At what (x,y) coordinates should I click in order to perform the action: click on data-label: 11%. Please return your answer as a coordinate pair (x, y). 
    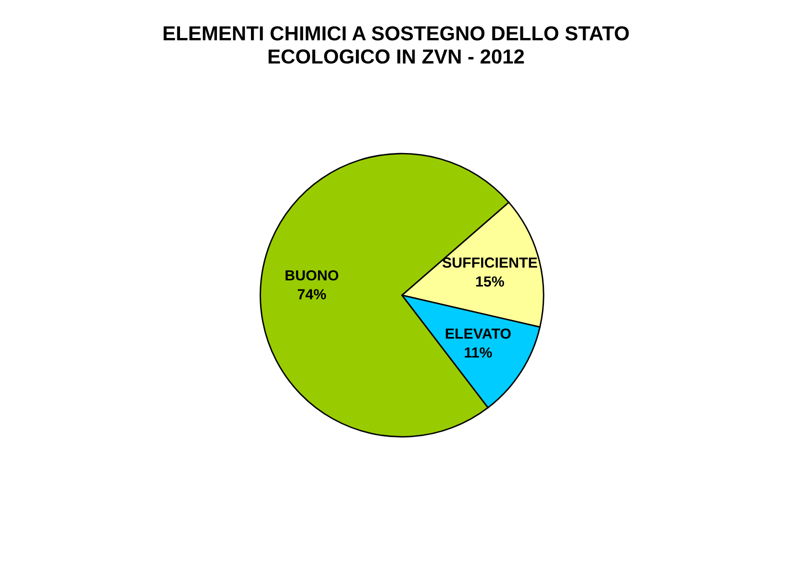
    Looking at the image, I should click on (478, 352).